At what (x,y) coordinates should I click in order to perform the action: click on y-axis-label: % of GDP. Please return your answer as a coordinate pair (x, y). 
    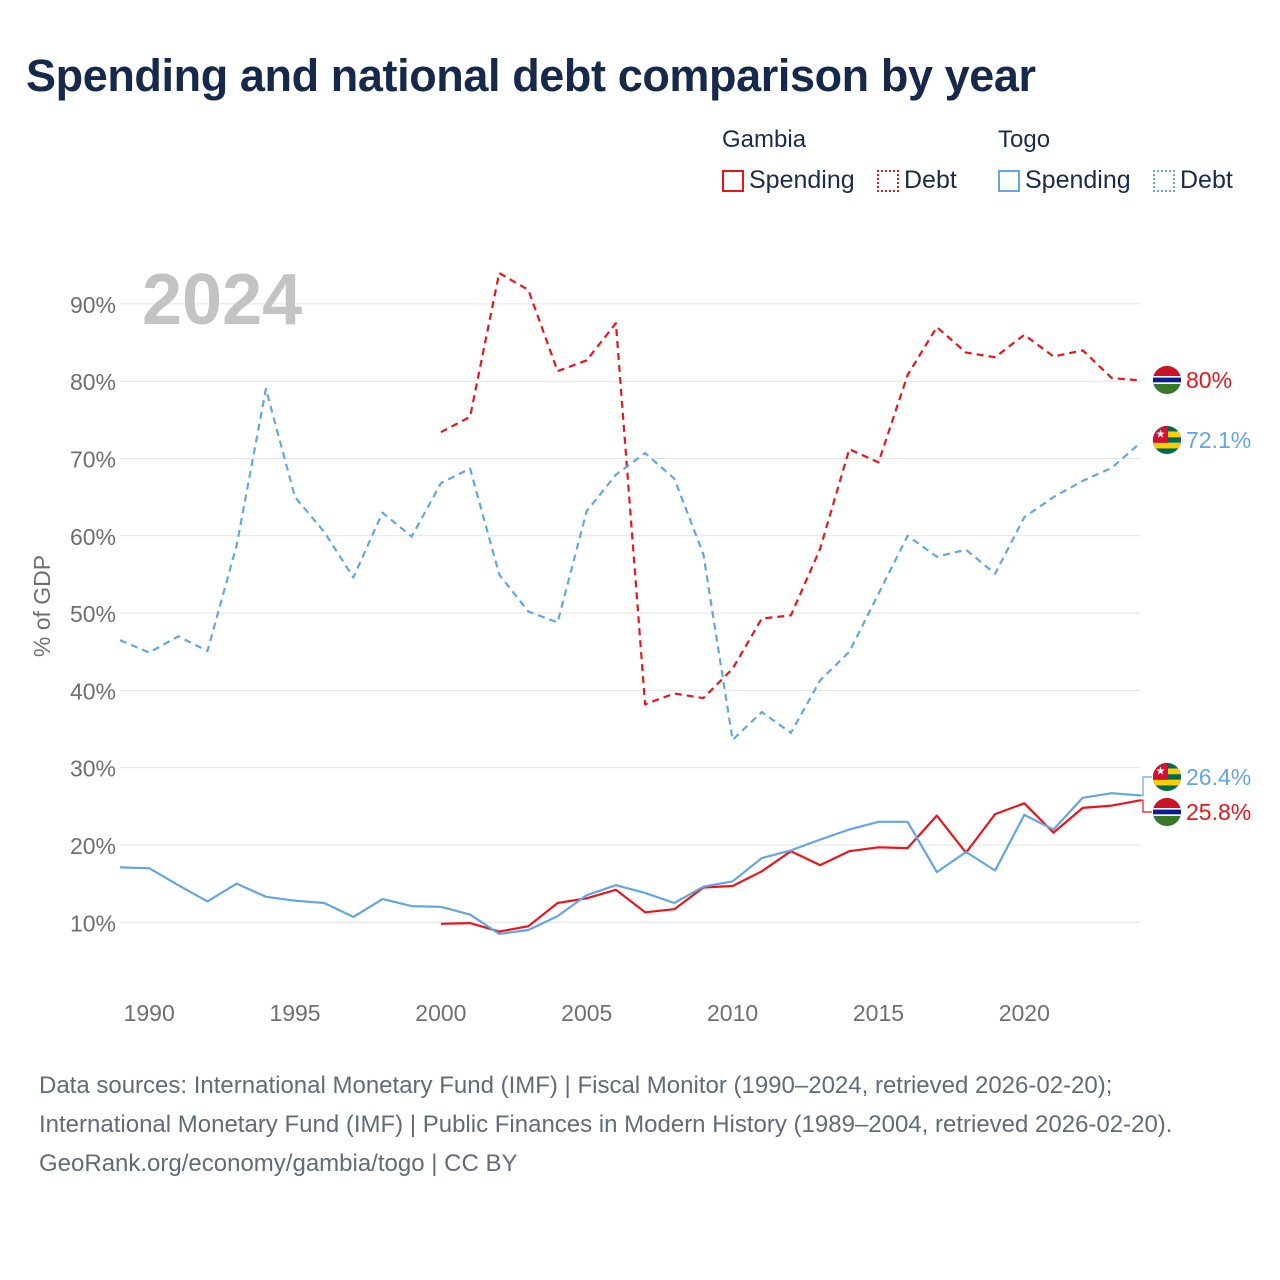
    Looking at the image, I should click on (42, 606).